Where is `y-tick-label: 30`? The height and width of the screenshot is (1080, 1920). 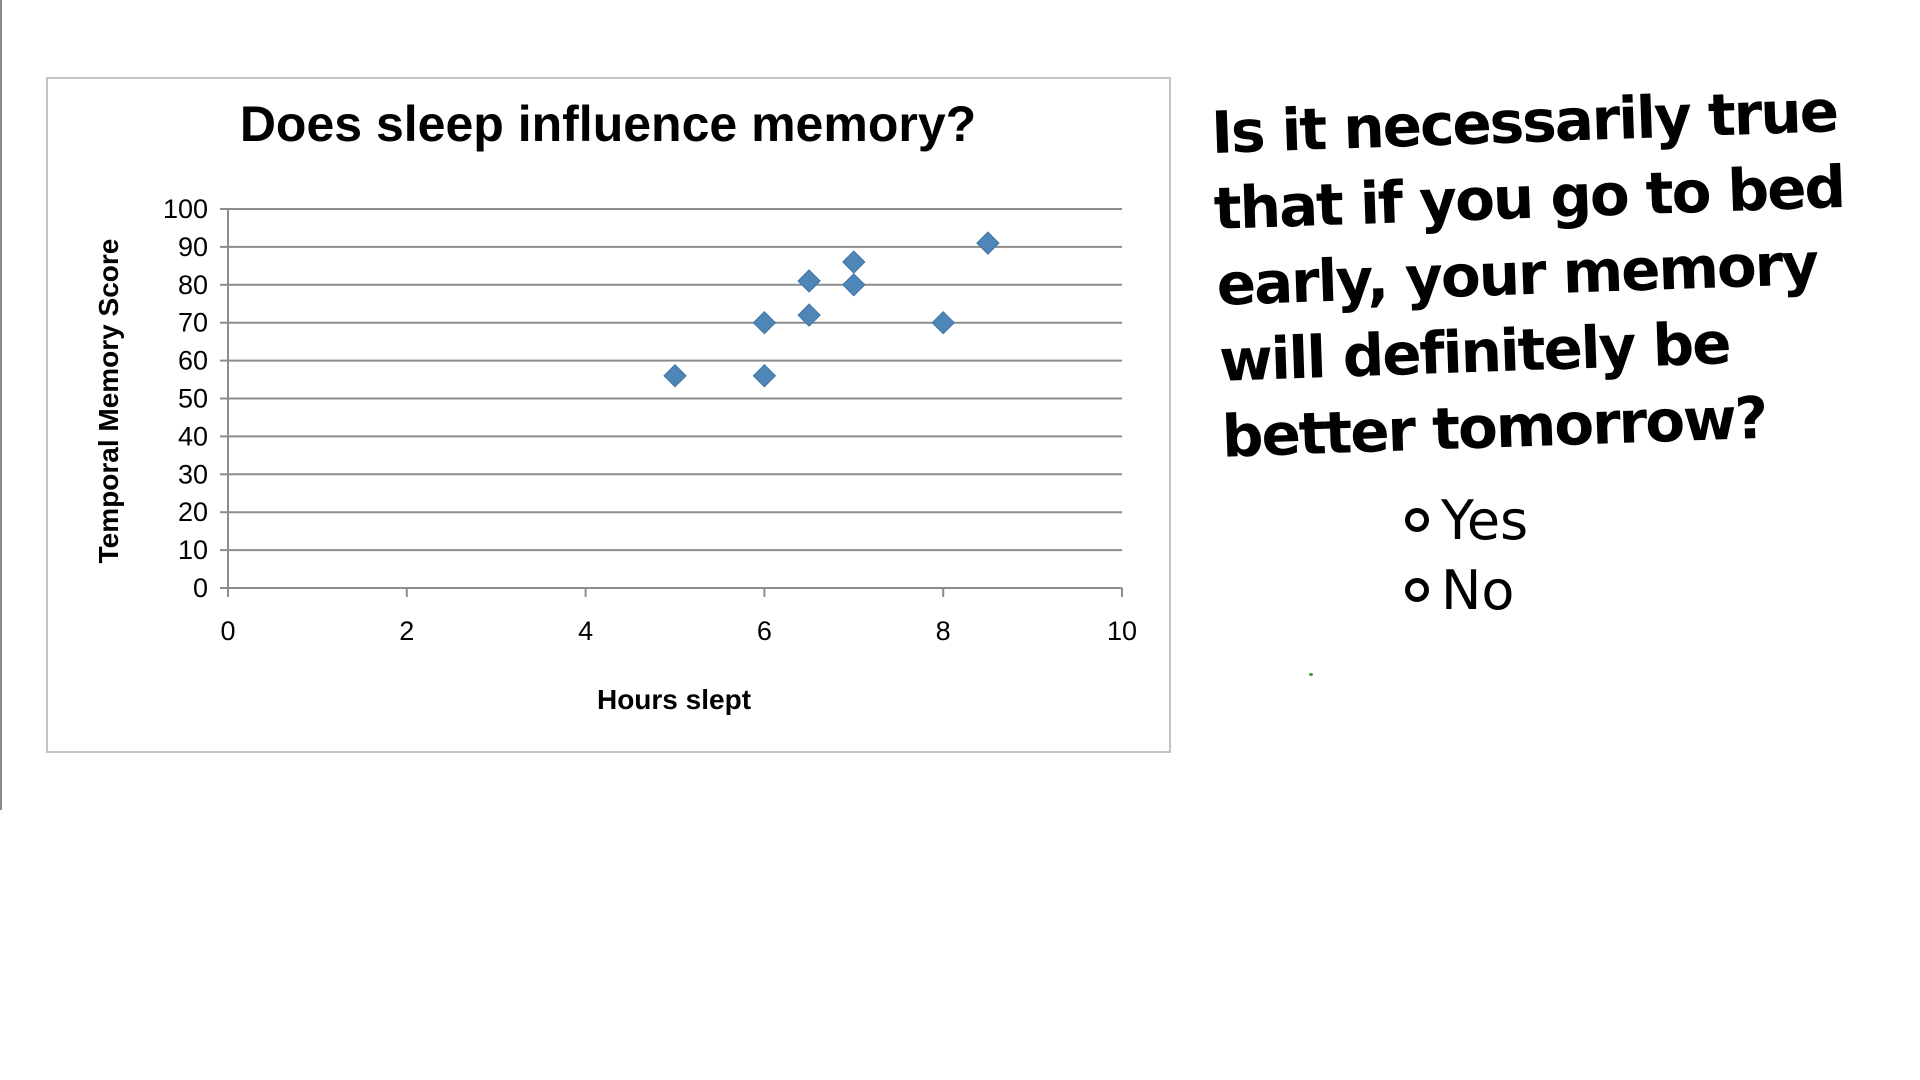 y-tick-label: 30 is located at coordinates (193, 474).